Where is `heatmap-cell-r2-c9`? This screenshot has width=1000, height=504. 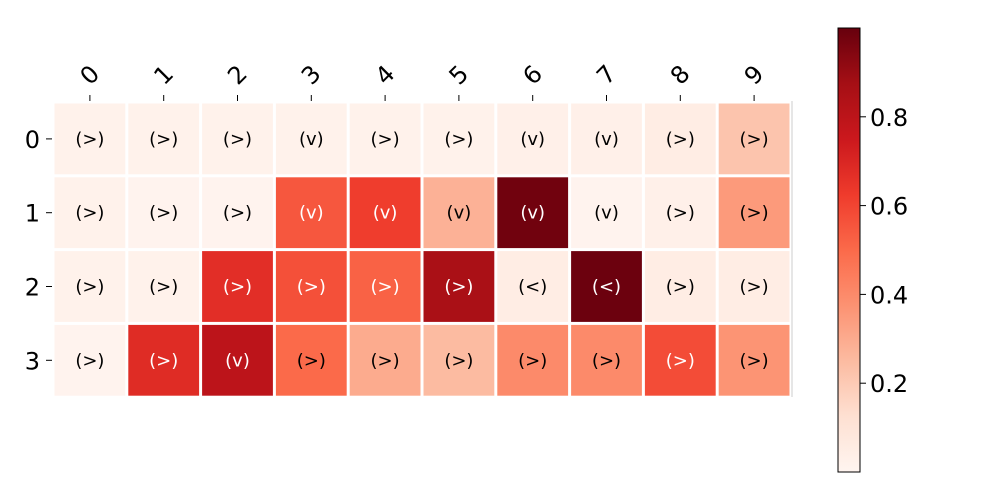 heatmap-cell-r2-c9 is located at coordinates (754, 286).